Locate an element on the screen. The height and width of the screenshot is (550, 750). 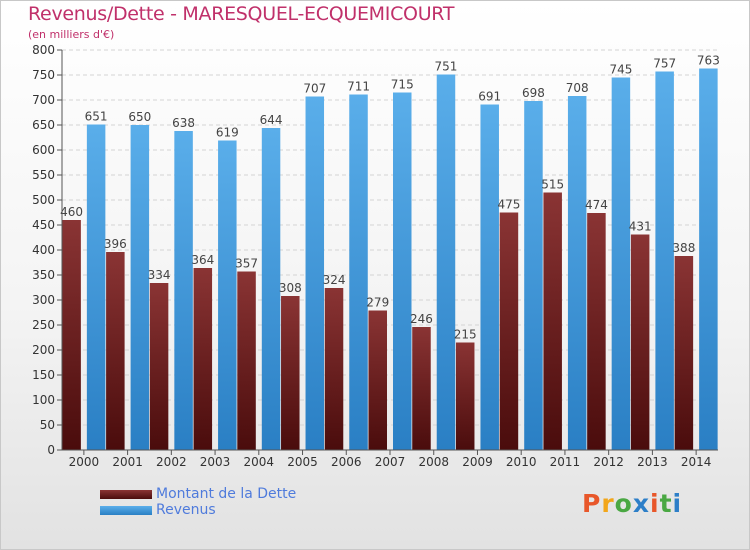
chart-title: Revenus/Dette - MARESQUEL-ECQUEMICOURT is located at coordinates (241, 14).